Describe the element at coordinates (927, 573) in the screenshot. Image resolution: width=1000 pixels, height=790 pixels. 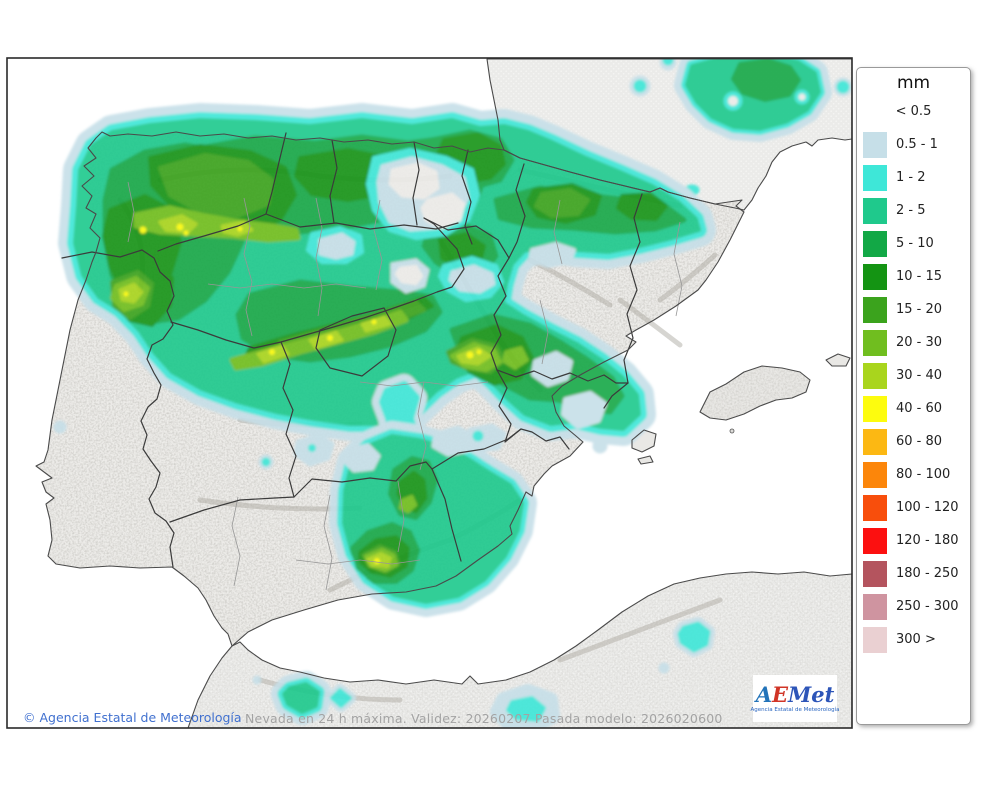
I see `legend-label: 180 - 250` at that location.